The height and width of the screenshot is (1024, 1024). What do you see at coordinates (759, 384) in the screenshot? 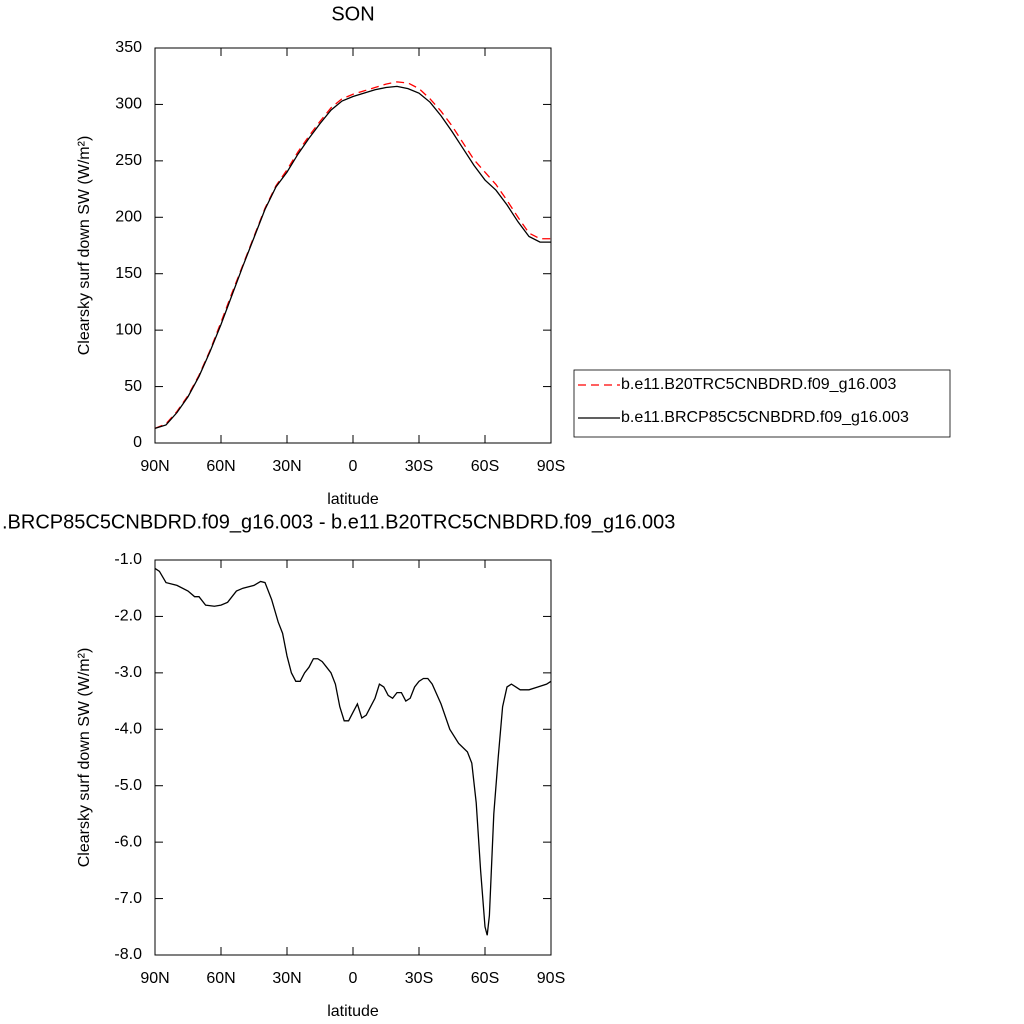
I see `legend-label: b.e11.B20TRC5CNBDRD.f09_g16.003` at bounding box center [759, 384].